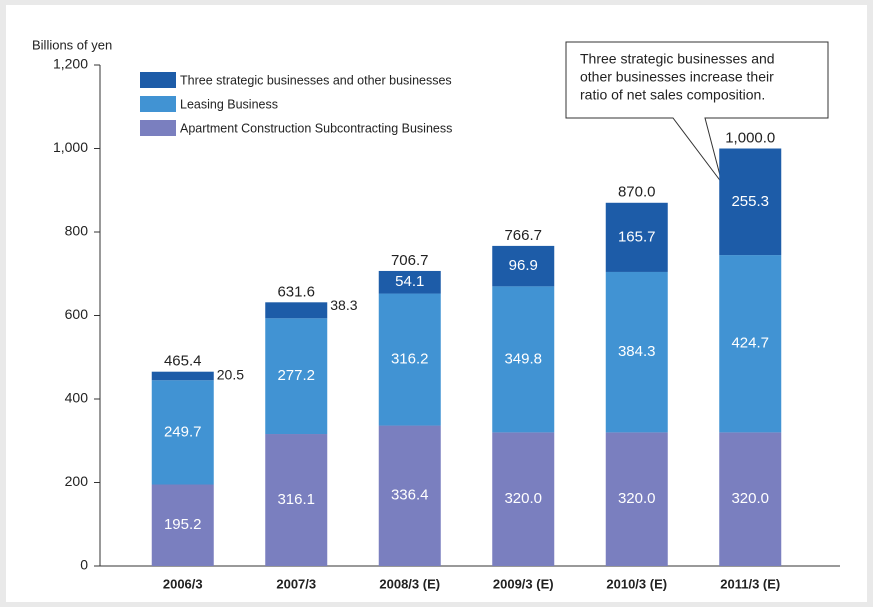 The width and height of the screenshot is (873, 607). Describe the element at coordinates (697, 112) in the screenshot. I see `callout` at that location.